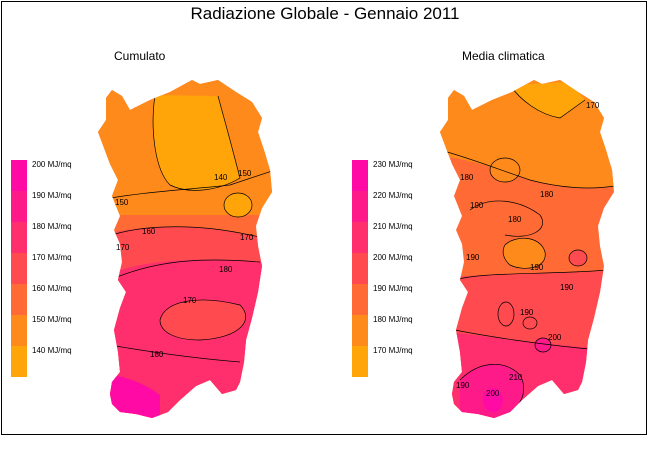 The width and height of the screenshot is (650, 450). Describe the element at coordinates (393, 319) in the screenshot. I see `right-legend-label: 180 MJ/mq` at that location.